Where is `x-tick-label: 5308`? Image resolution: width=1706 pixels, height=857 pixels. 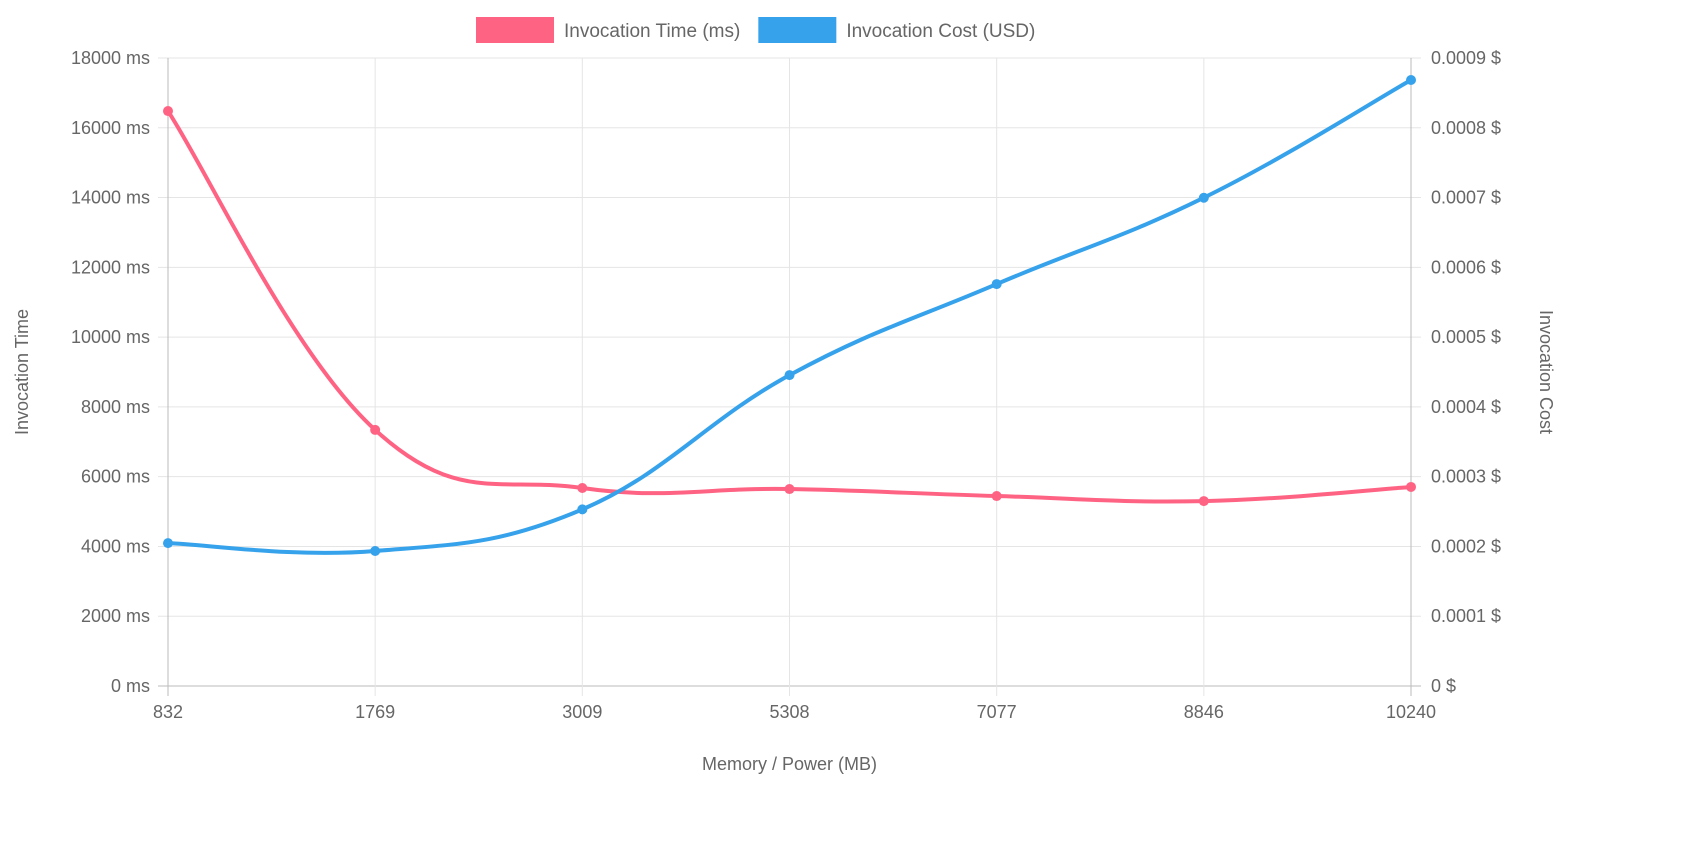
x-tick-label: 5308 is located at coordinates (789, 712).